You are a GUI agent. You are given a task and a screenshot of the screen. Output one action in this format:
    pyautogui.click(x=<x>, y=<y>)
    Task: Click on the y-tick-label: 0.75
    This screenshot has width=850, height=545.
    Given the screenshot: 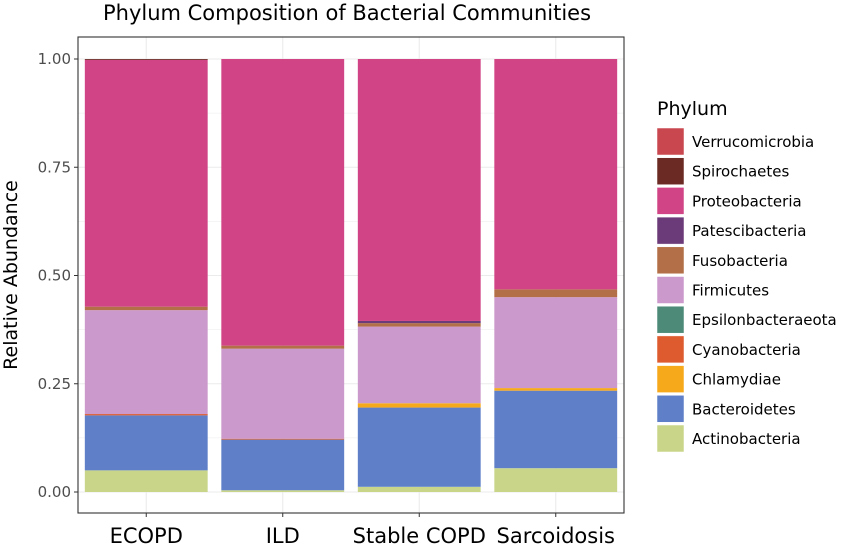 What is the action you would take?
    pyautogui.click(x=54, y=167)
    